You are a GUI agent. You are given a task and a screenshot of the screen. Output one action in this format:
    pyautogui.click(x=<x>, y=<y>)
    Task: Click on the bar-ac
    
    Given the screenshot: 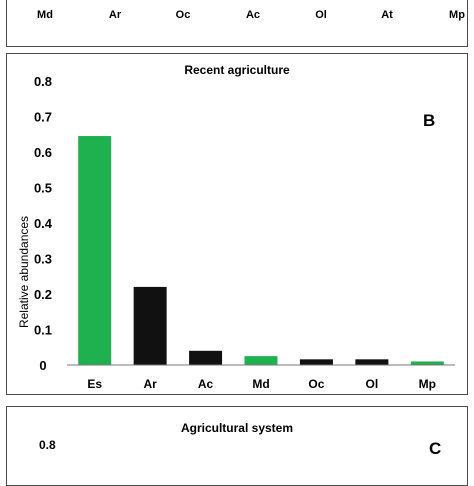 What is the action you would take?
    pyautogui.click(x=206, y=357)
    